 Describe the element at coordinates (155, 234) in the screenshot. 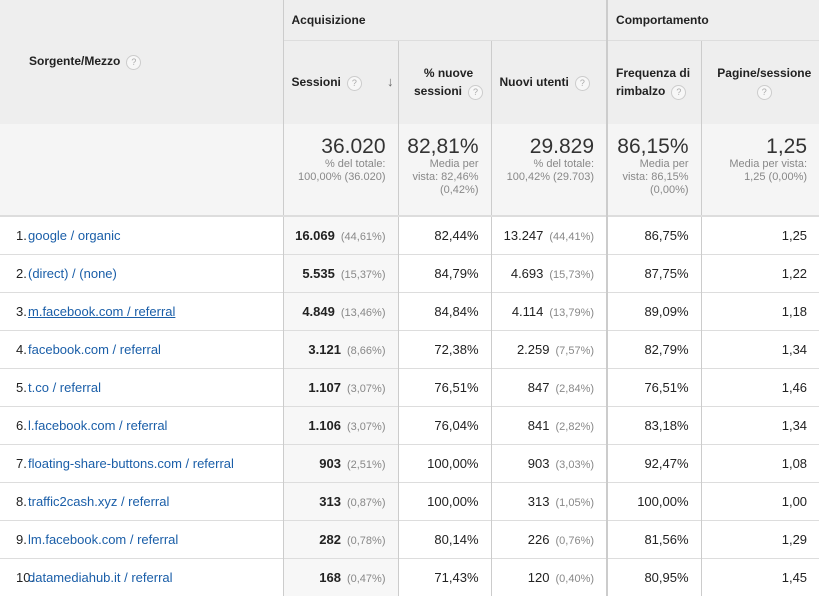

I see `source-medium-cell: google / organic` at that location.